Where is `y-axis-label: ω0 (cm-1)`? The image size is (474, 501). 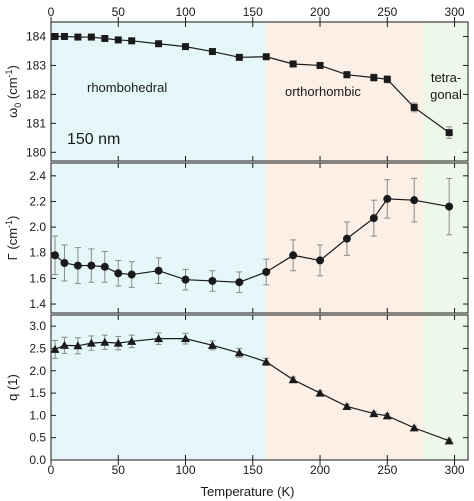
y-axis-label: ω0 (cm-1) is located at coordinates (13, 91).